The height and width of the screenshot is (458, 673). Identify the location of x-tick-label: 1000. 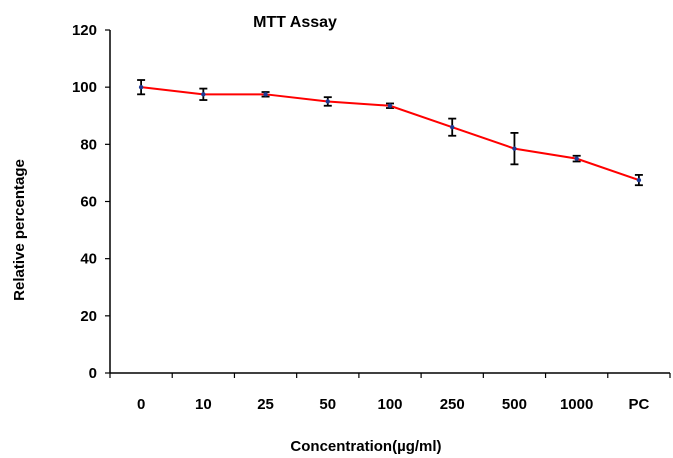
(576, 404).